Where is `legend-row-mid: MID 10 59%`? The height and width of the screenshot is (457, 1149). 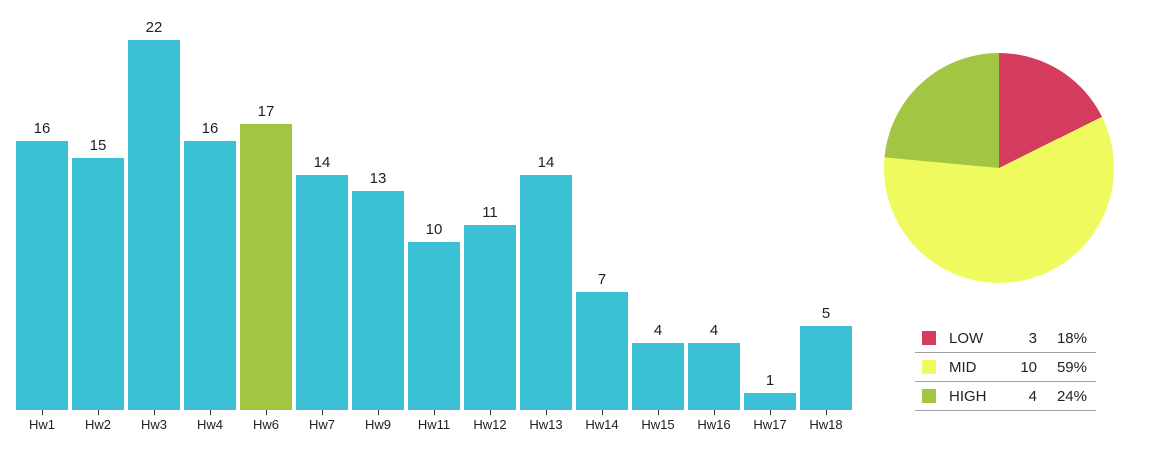 legend-row-mid: MID 10 59% is located at coordinates (1005, 367).